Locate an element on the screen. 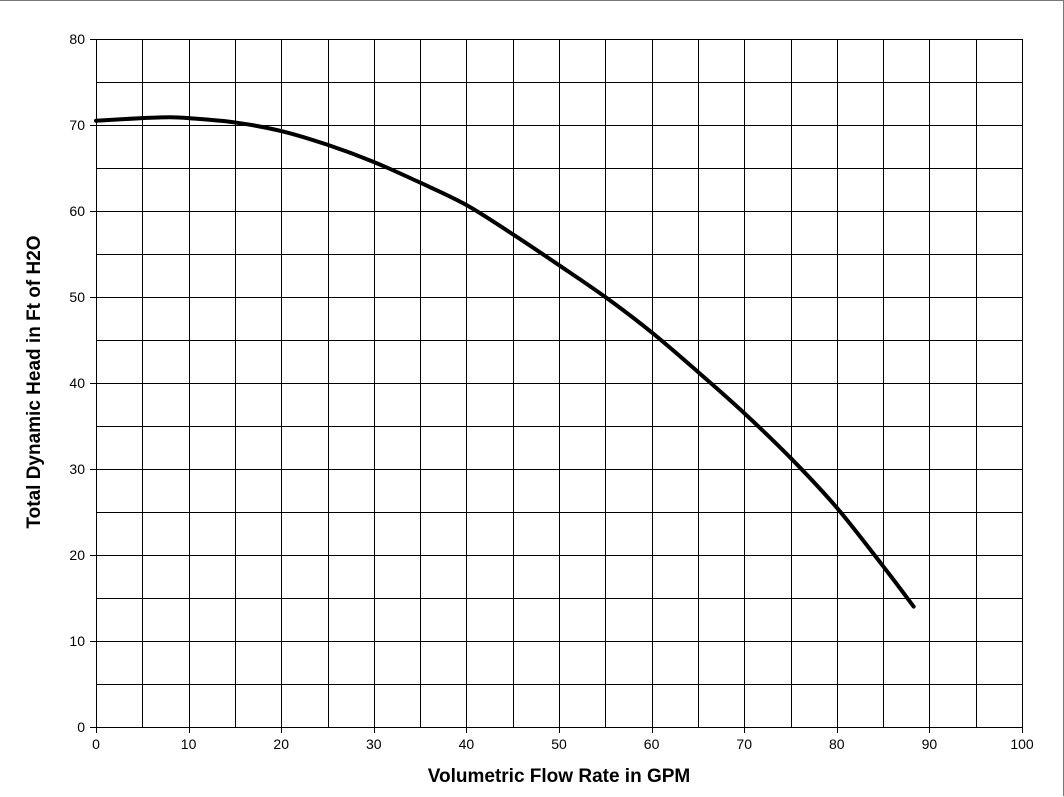  x-tick-labels: 0 10 20 30 40 50 60 70 80 90 100 is located at coordinates (563, 739).